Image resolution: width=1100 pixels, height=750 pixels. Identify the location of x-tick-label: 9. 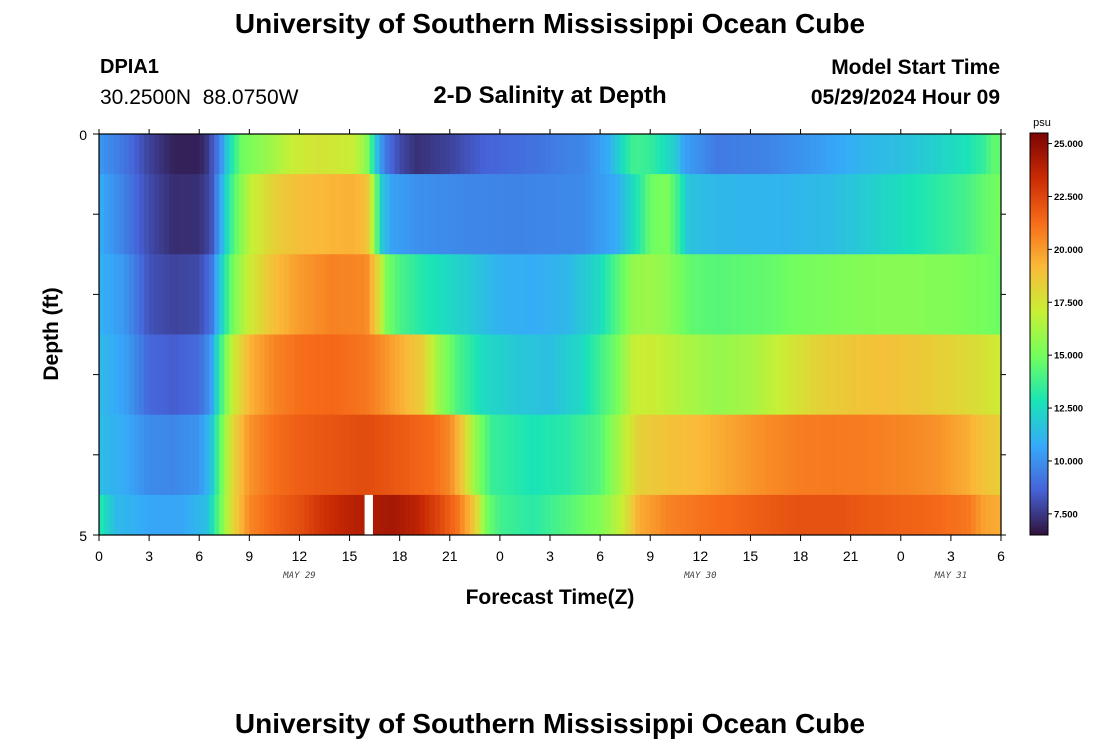
(249, 556).